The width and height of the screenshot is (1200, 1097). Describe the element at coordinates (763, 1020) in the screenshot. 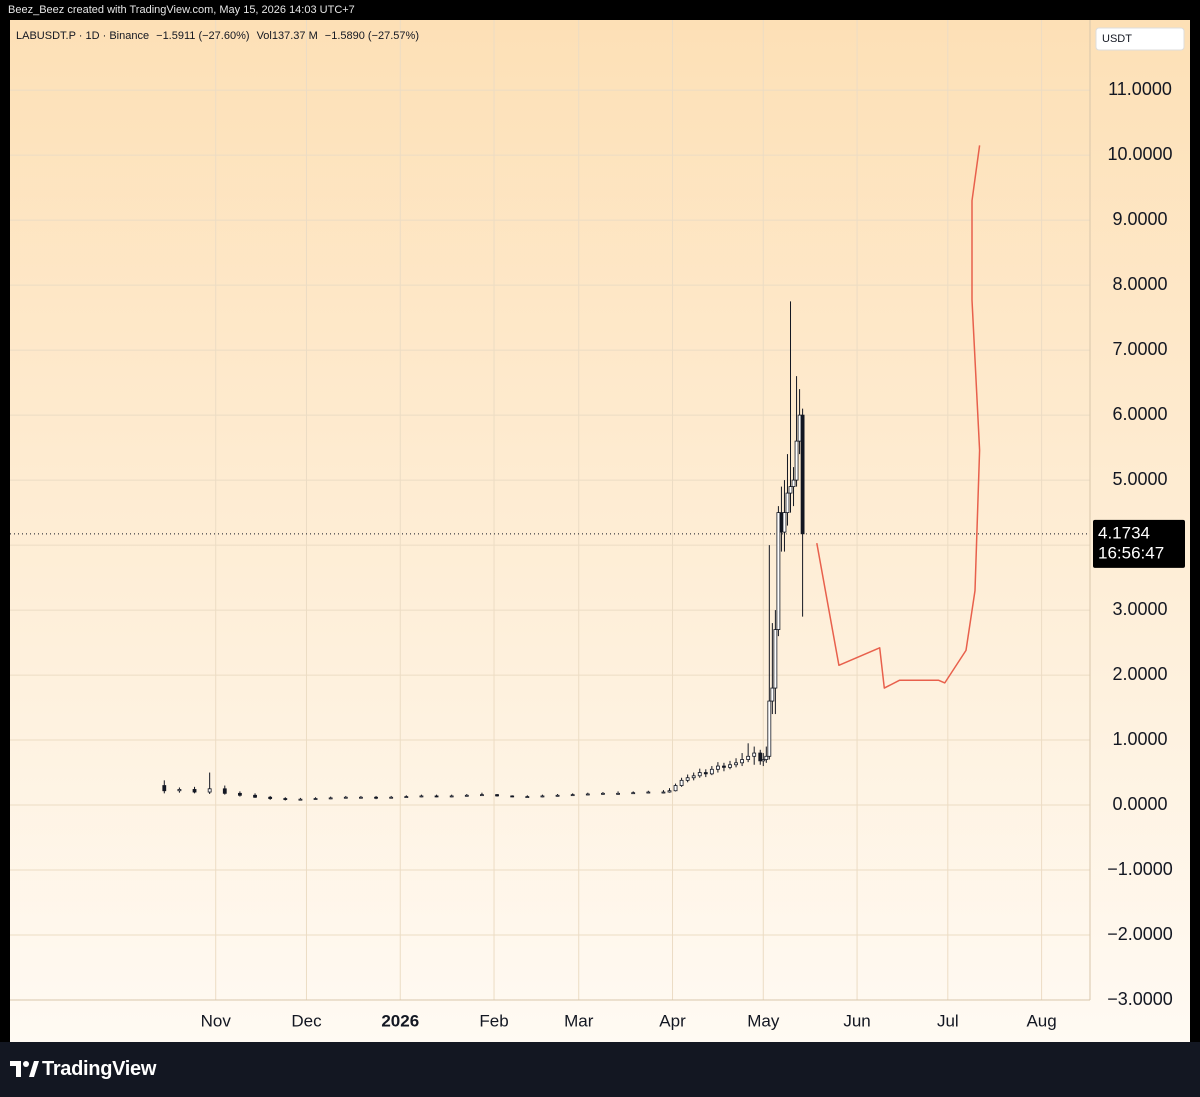

I see `x-tick-label: May` at that location.